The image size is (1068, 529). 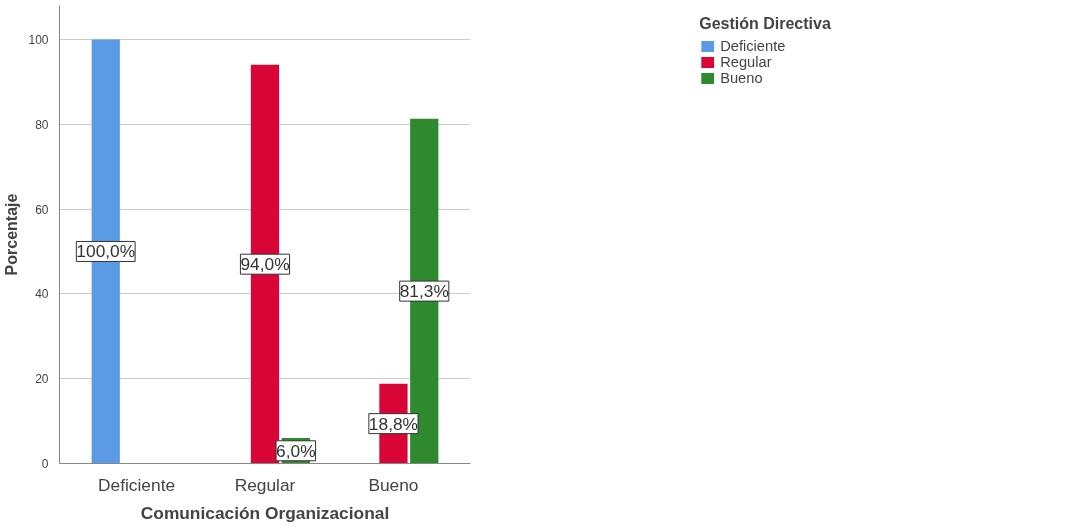 I want to click on y-tick-label: 0, so click(x=45, y=464).